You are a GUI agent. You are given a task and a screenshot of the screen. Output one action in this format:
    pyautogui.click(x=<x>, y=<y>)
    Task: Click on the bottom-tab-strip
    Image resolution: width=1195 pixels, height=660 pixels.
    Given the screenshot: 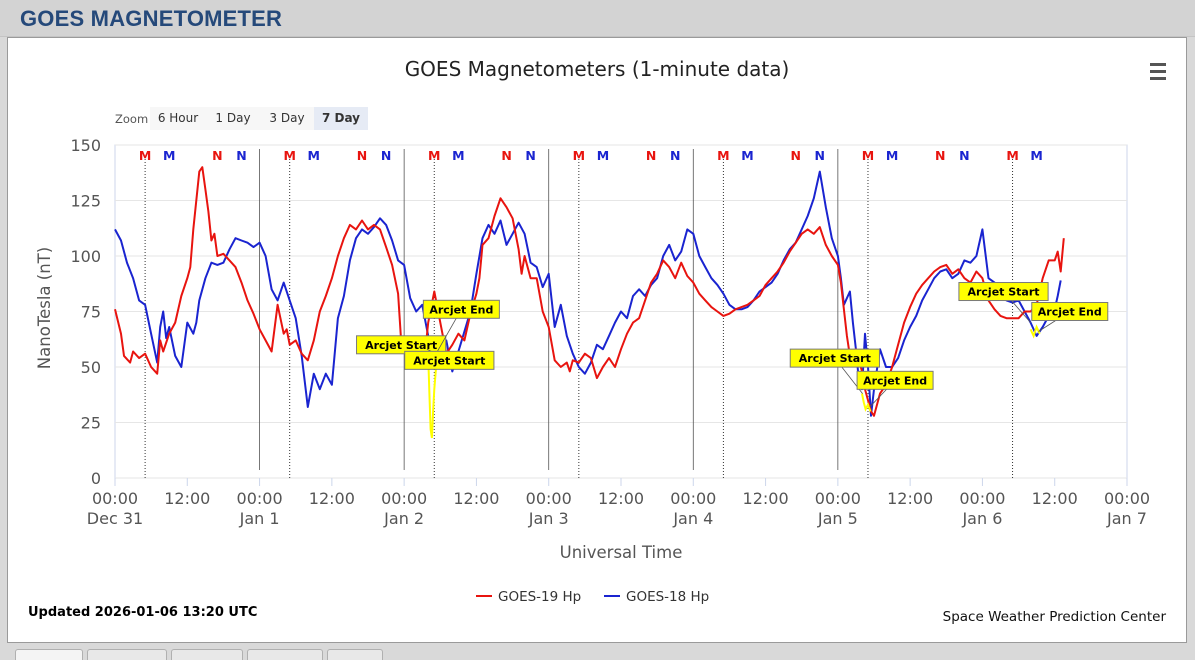 What is the action you would take?
    pyautogui.click(x=597, y=651)
    